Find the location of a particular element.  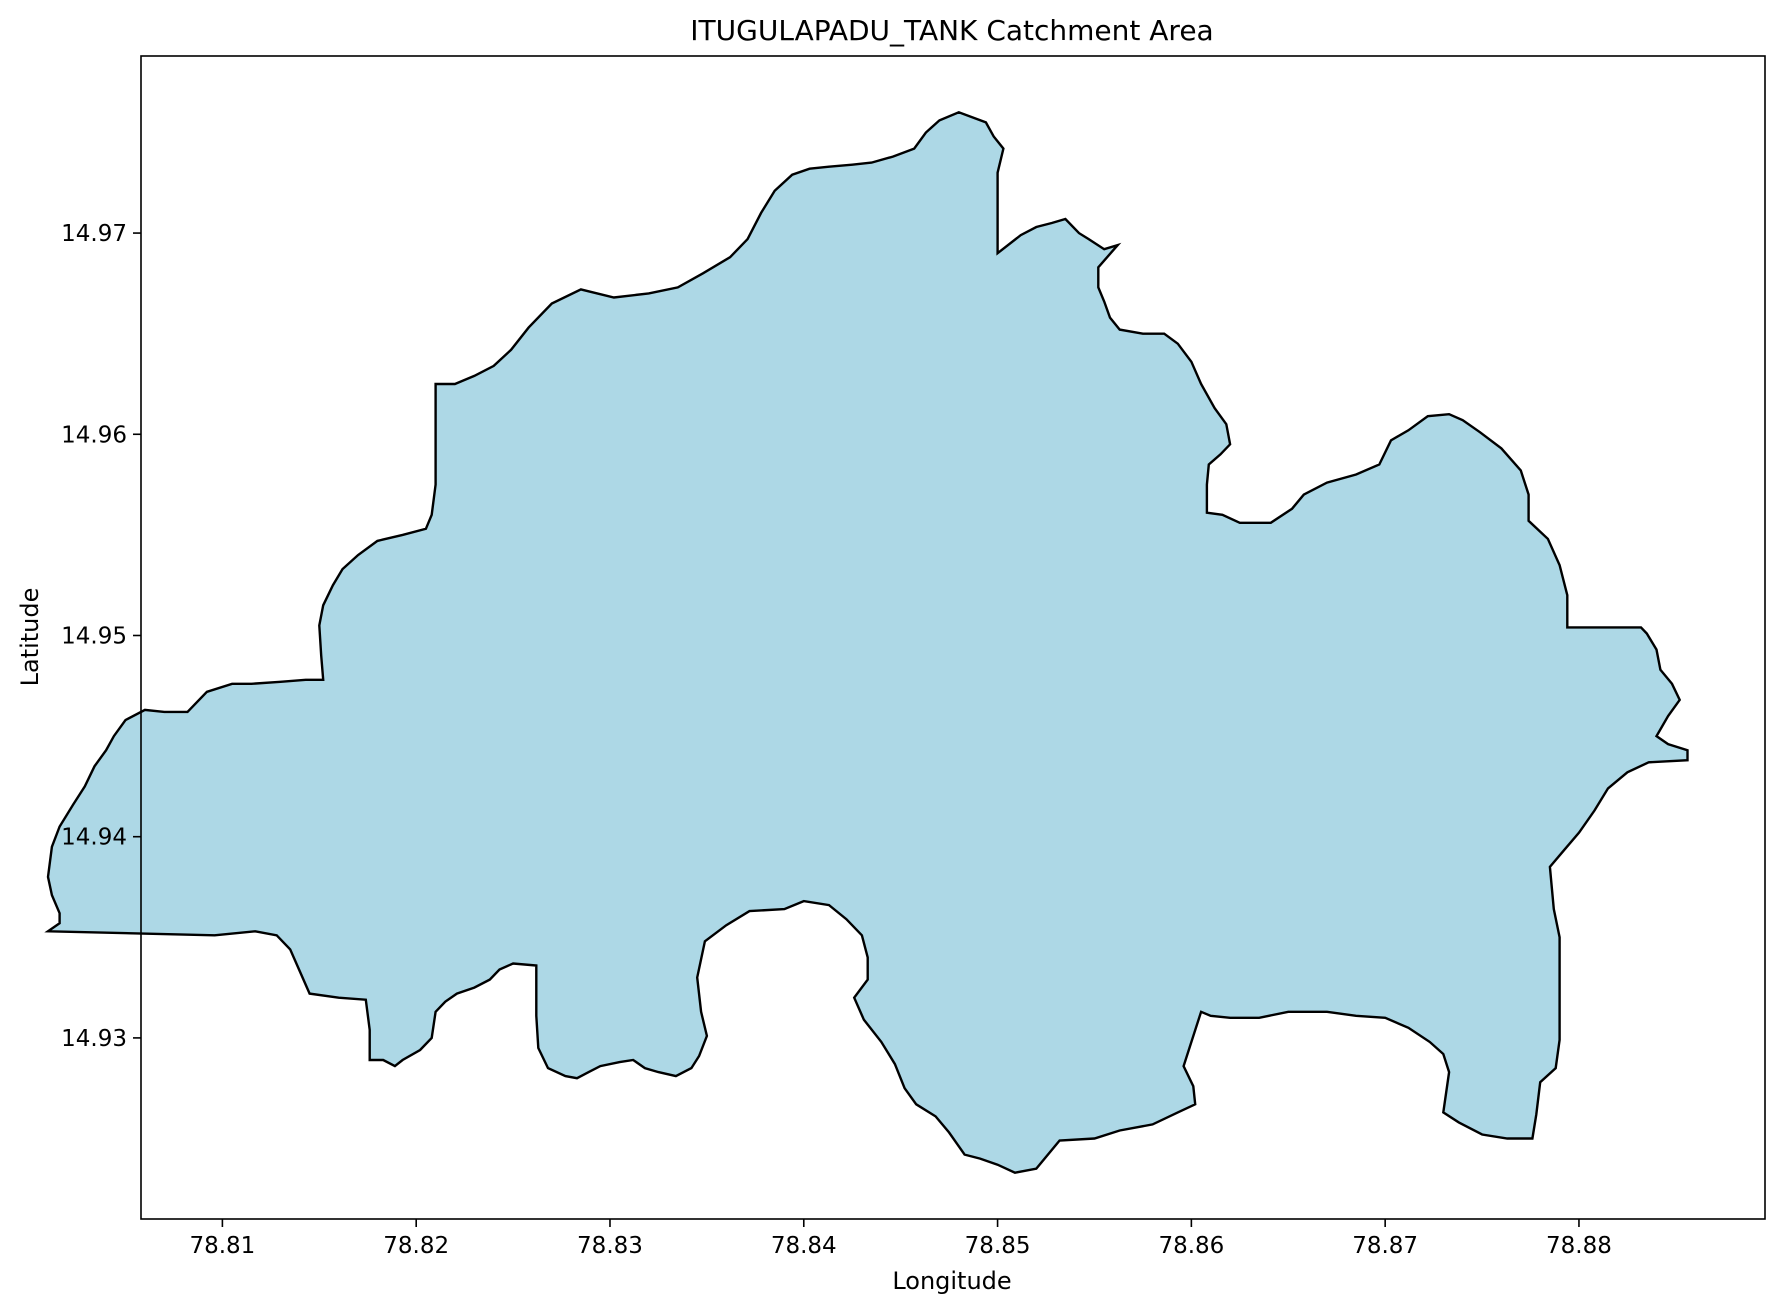

x-tick-label: 78.83 is located at coordinates (610, 1246).